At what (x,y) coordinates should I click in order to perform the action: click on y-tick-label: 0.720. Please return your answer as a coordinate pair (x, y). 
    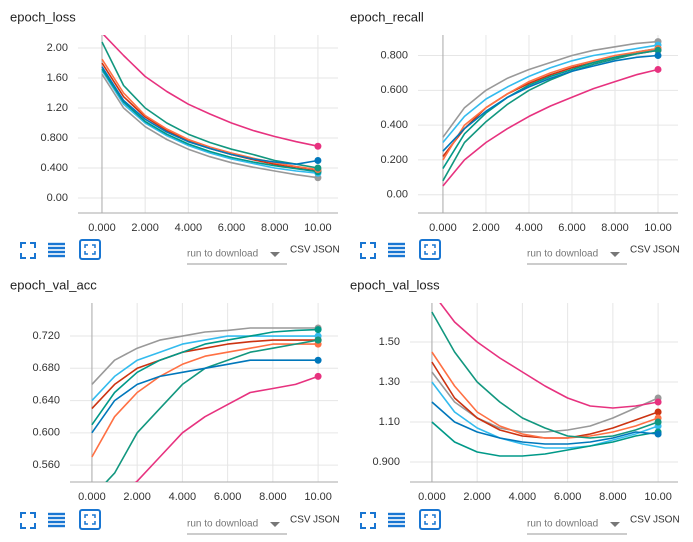
    Looking at the image, I should click on (46, 336).